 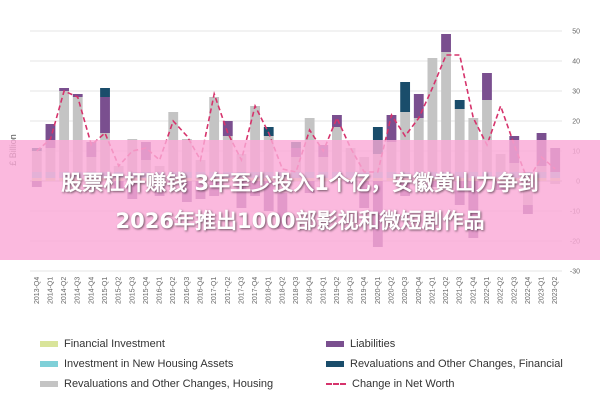 I want to click on x-tick-label: 2020-Q2, so click(x=391, y=290).